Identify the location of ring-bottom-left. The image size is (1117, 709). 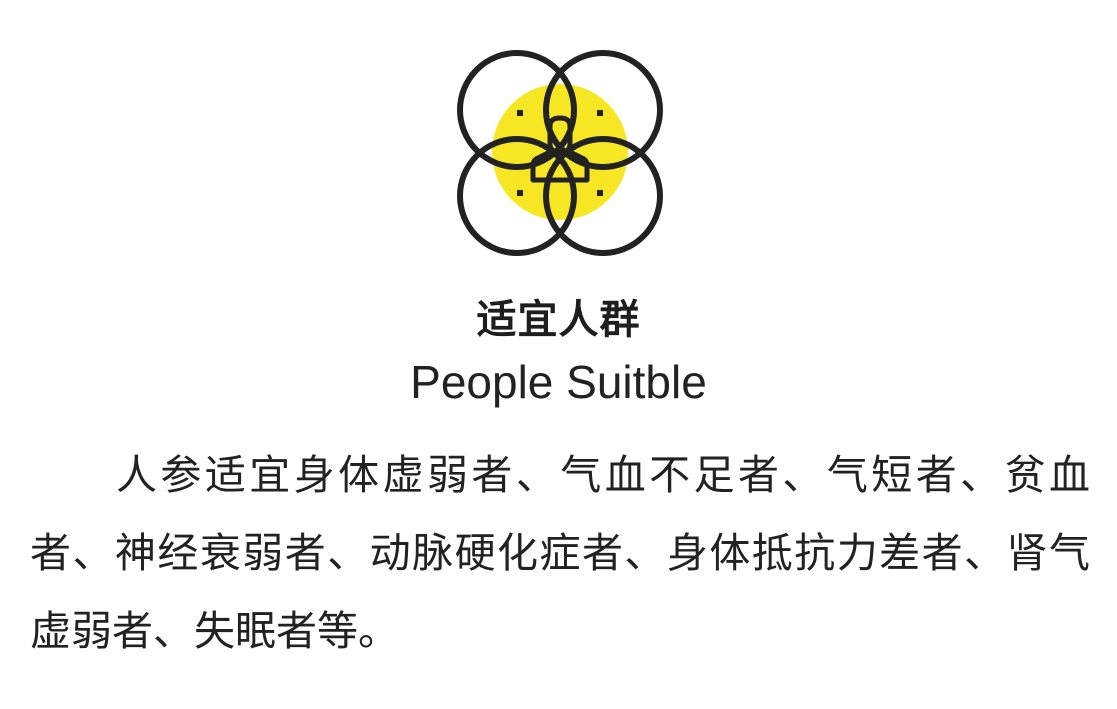
(517, 196).